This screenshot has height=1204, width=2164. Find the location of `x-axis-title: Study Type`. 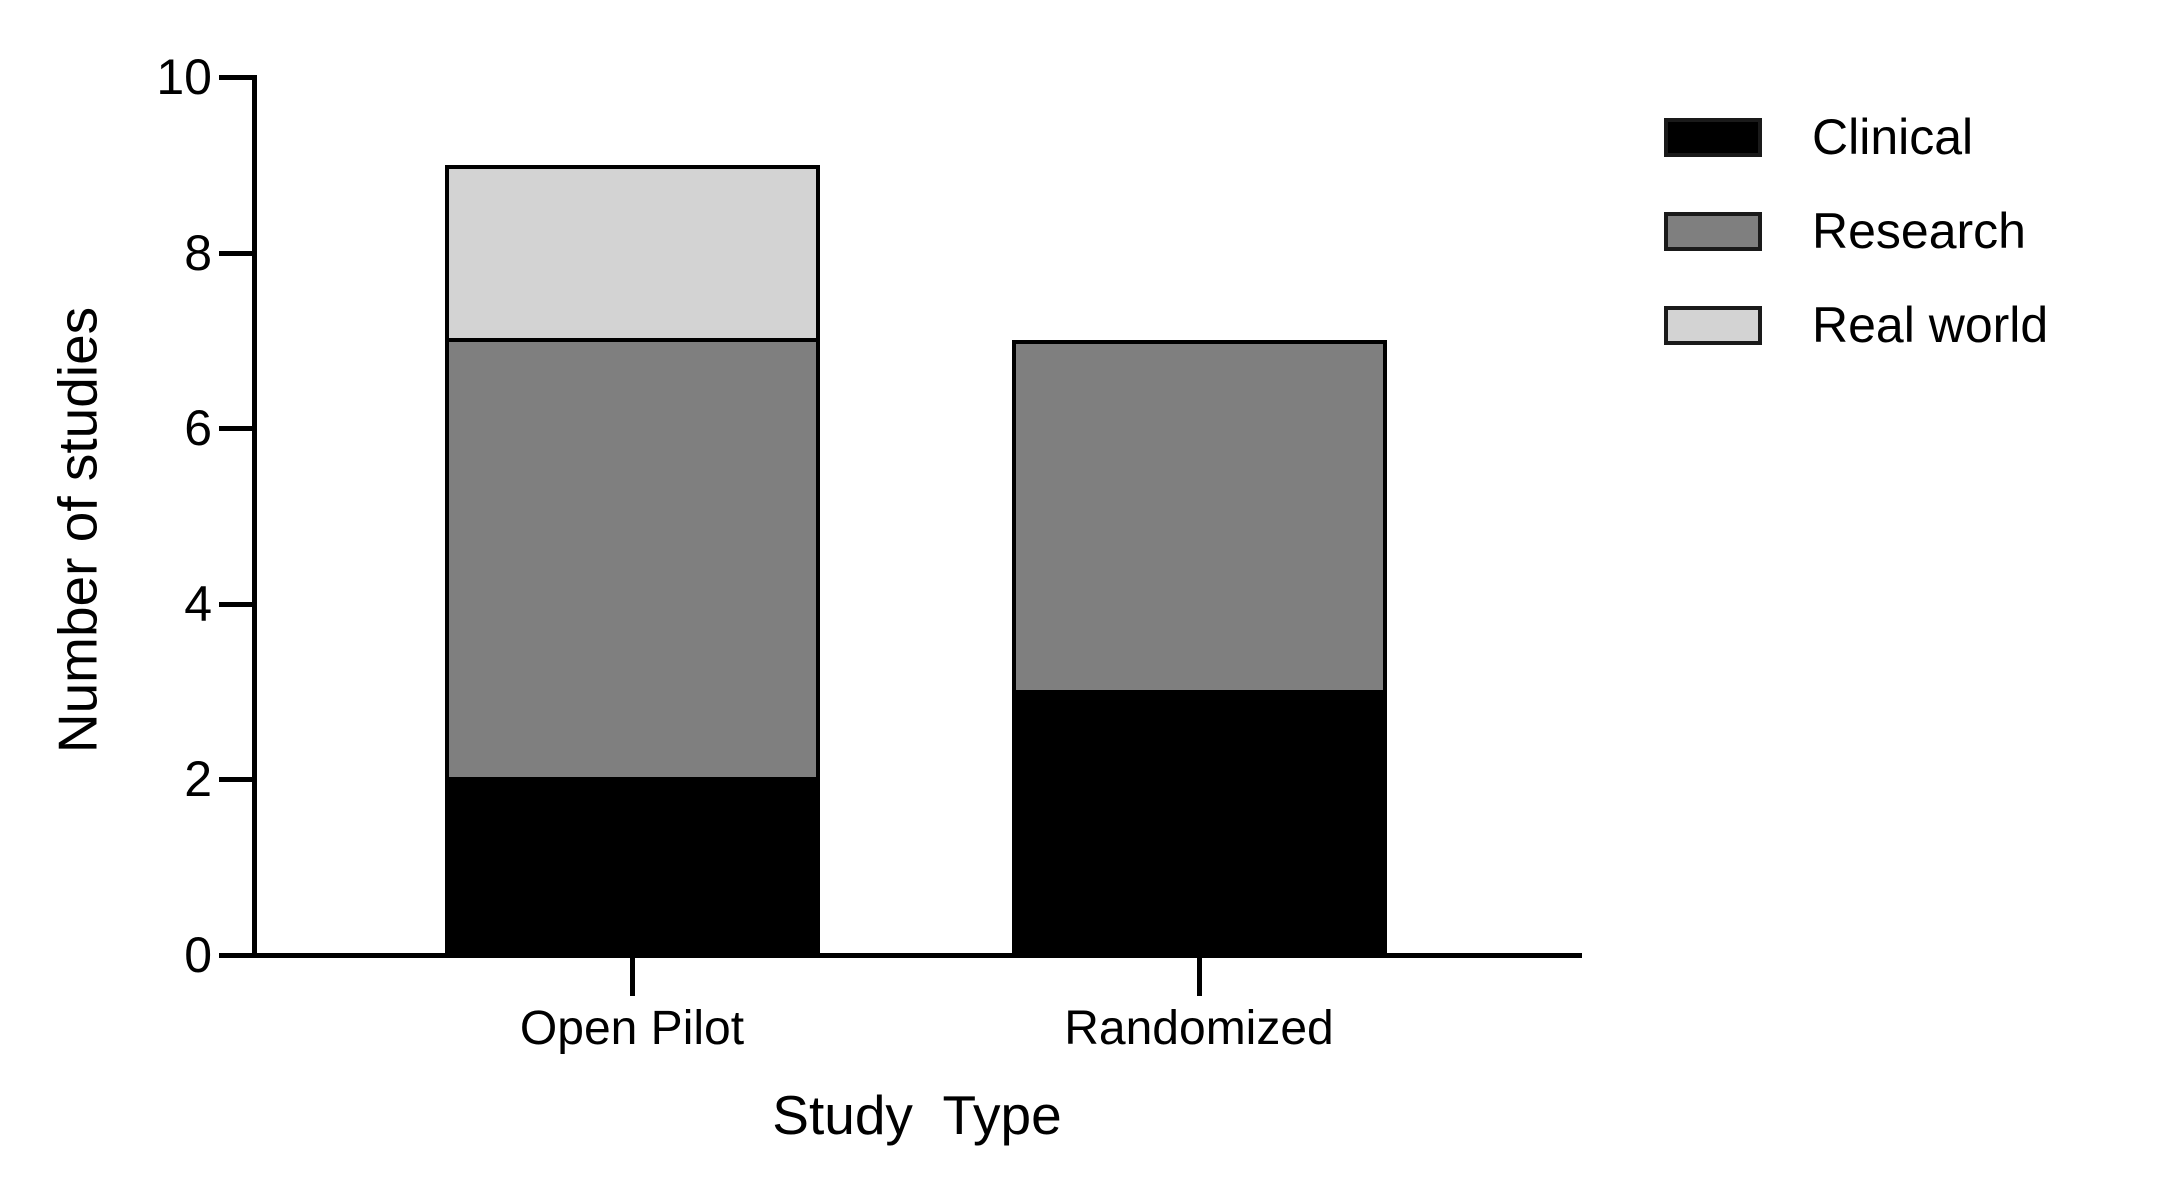

x-axis-title: Study Type is located at coordinates (917, 1115).